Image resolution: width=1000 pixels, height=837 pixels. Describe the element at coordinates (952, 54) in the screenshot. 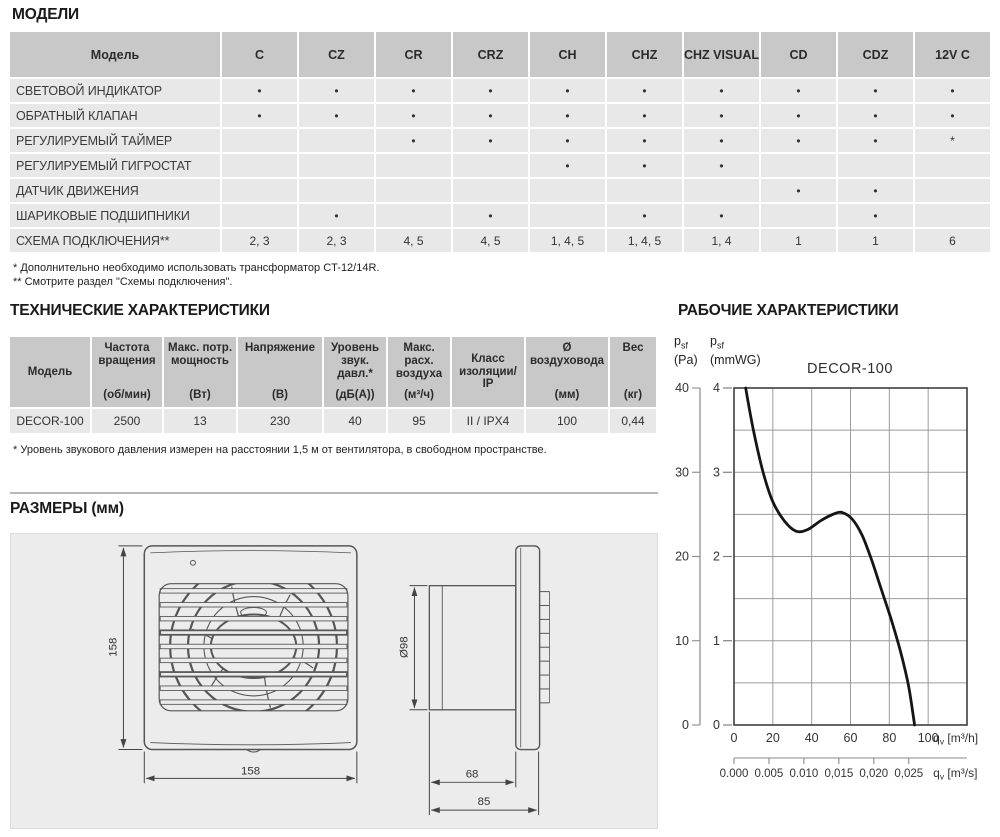

I see `models-header-12v-c: 12V C` at that location.